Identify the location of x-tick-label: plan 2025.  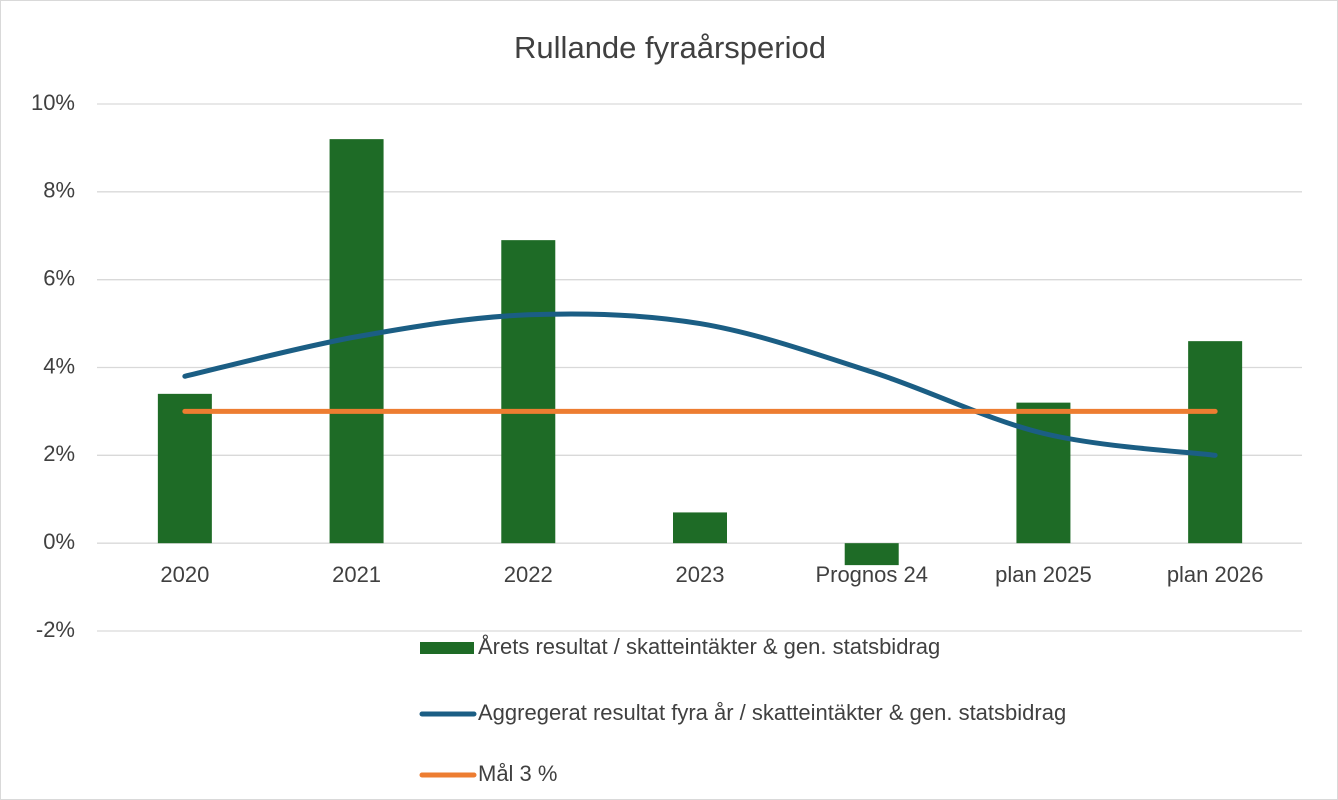
(1043, 574).